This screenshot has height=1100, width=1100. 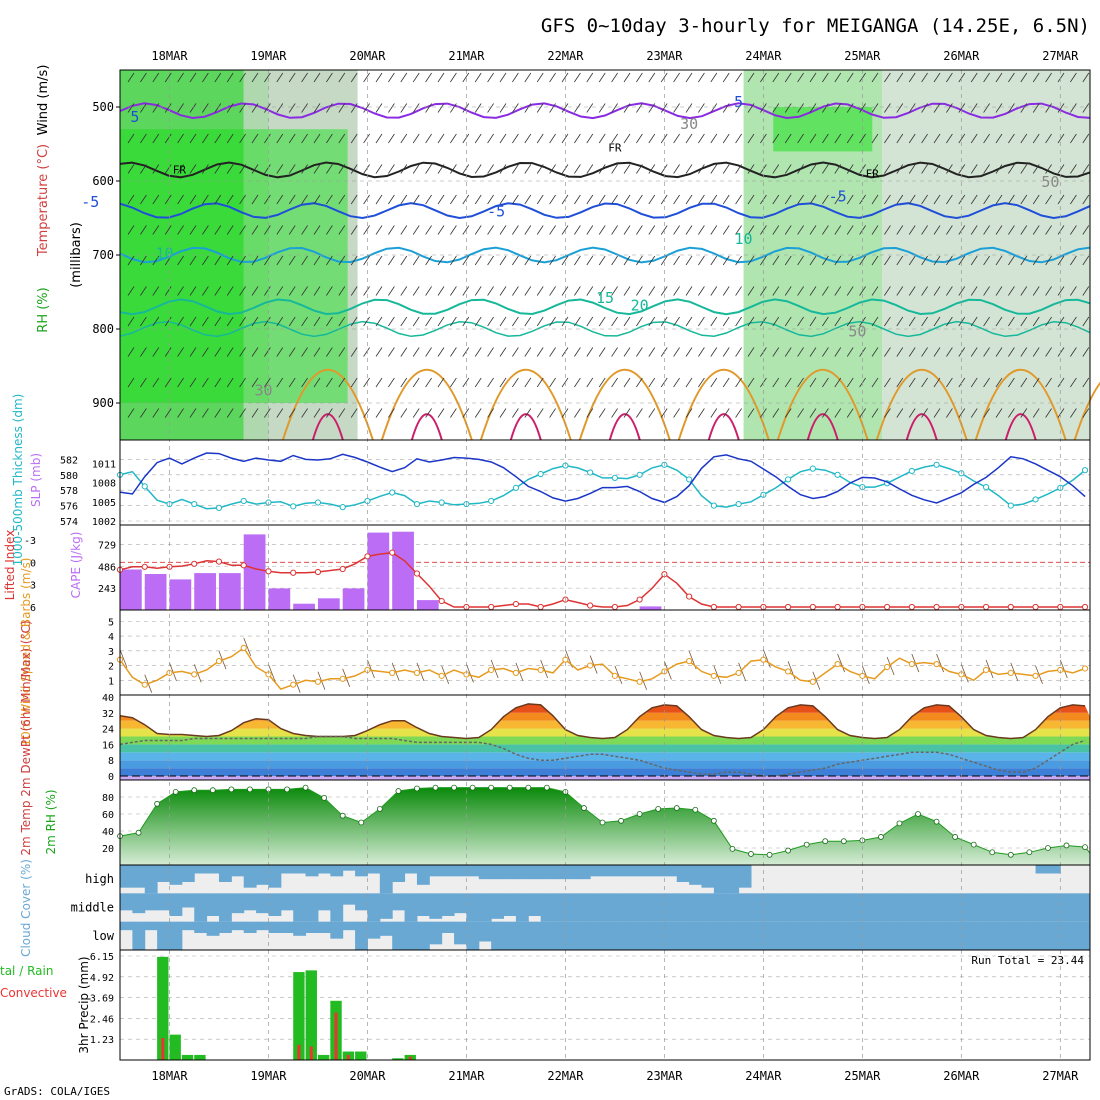 I want to click on date-label-bottom: 22MAR, so click(x=565, y=1076).